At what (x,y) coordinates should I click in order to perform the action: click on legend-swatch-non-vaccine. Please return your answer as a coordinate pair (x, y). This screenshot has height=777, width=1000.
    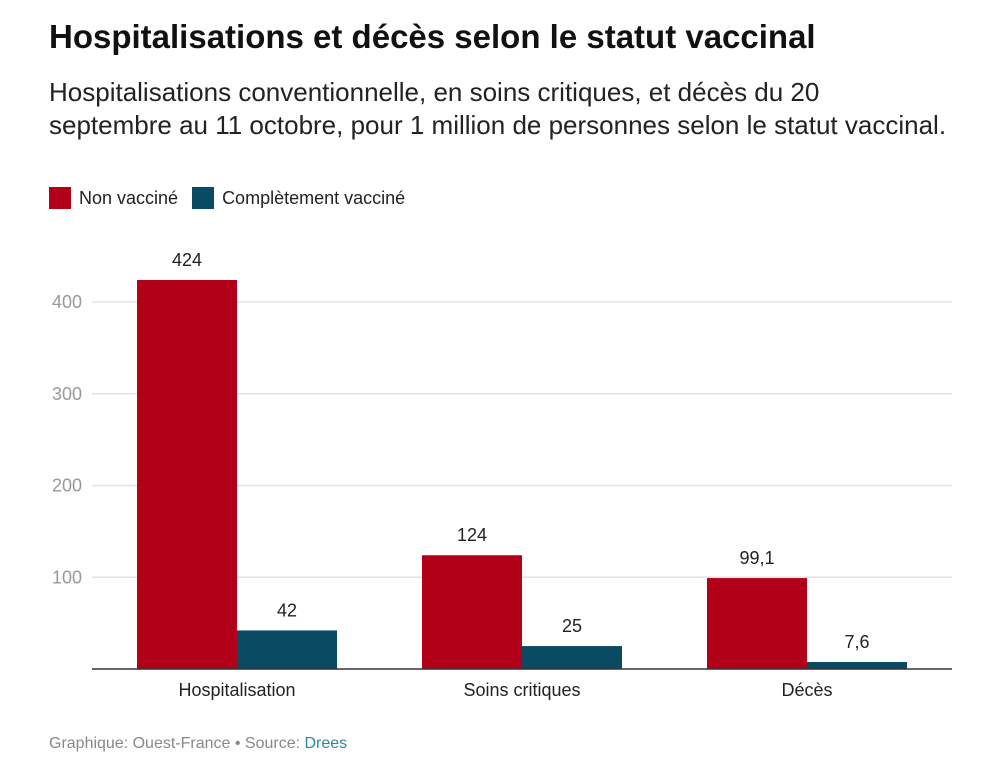
    Looking at the image, I should click on (60, 198).